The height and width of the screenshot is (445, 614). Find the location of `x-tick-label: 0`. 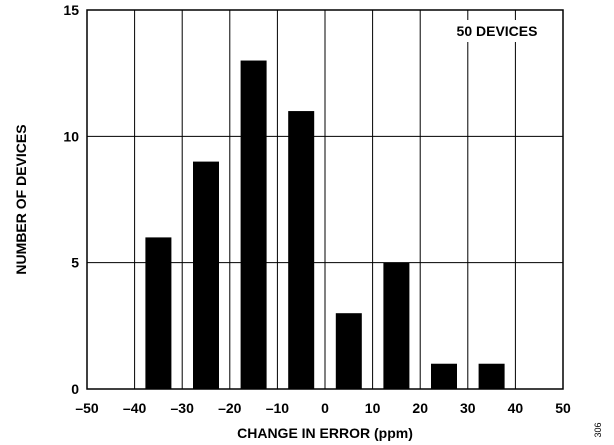

x-tick-label: 0 is located at coordinates (325, 408).